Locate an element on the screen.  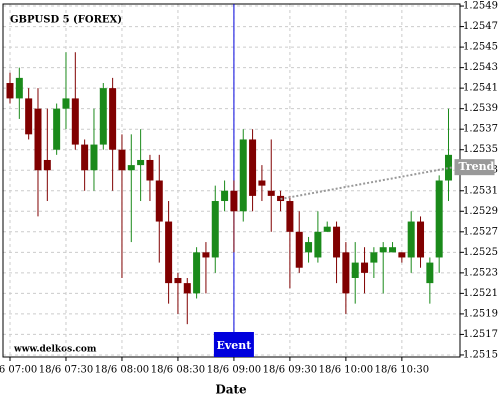
y-tick-label: 1.2521 is located at coordinates (480, 293).